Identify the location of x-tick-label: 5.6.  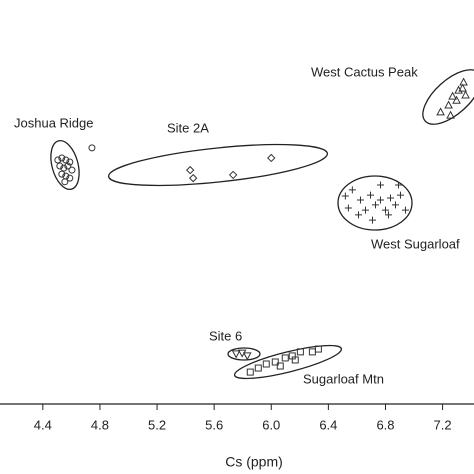
(214, 424).